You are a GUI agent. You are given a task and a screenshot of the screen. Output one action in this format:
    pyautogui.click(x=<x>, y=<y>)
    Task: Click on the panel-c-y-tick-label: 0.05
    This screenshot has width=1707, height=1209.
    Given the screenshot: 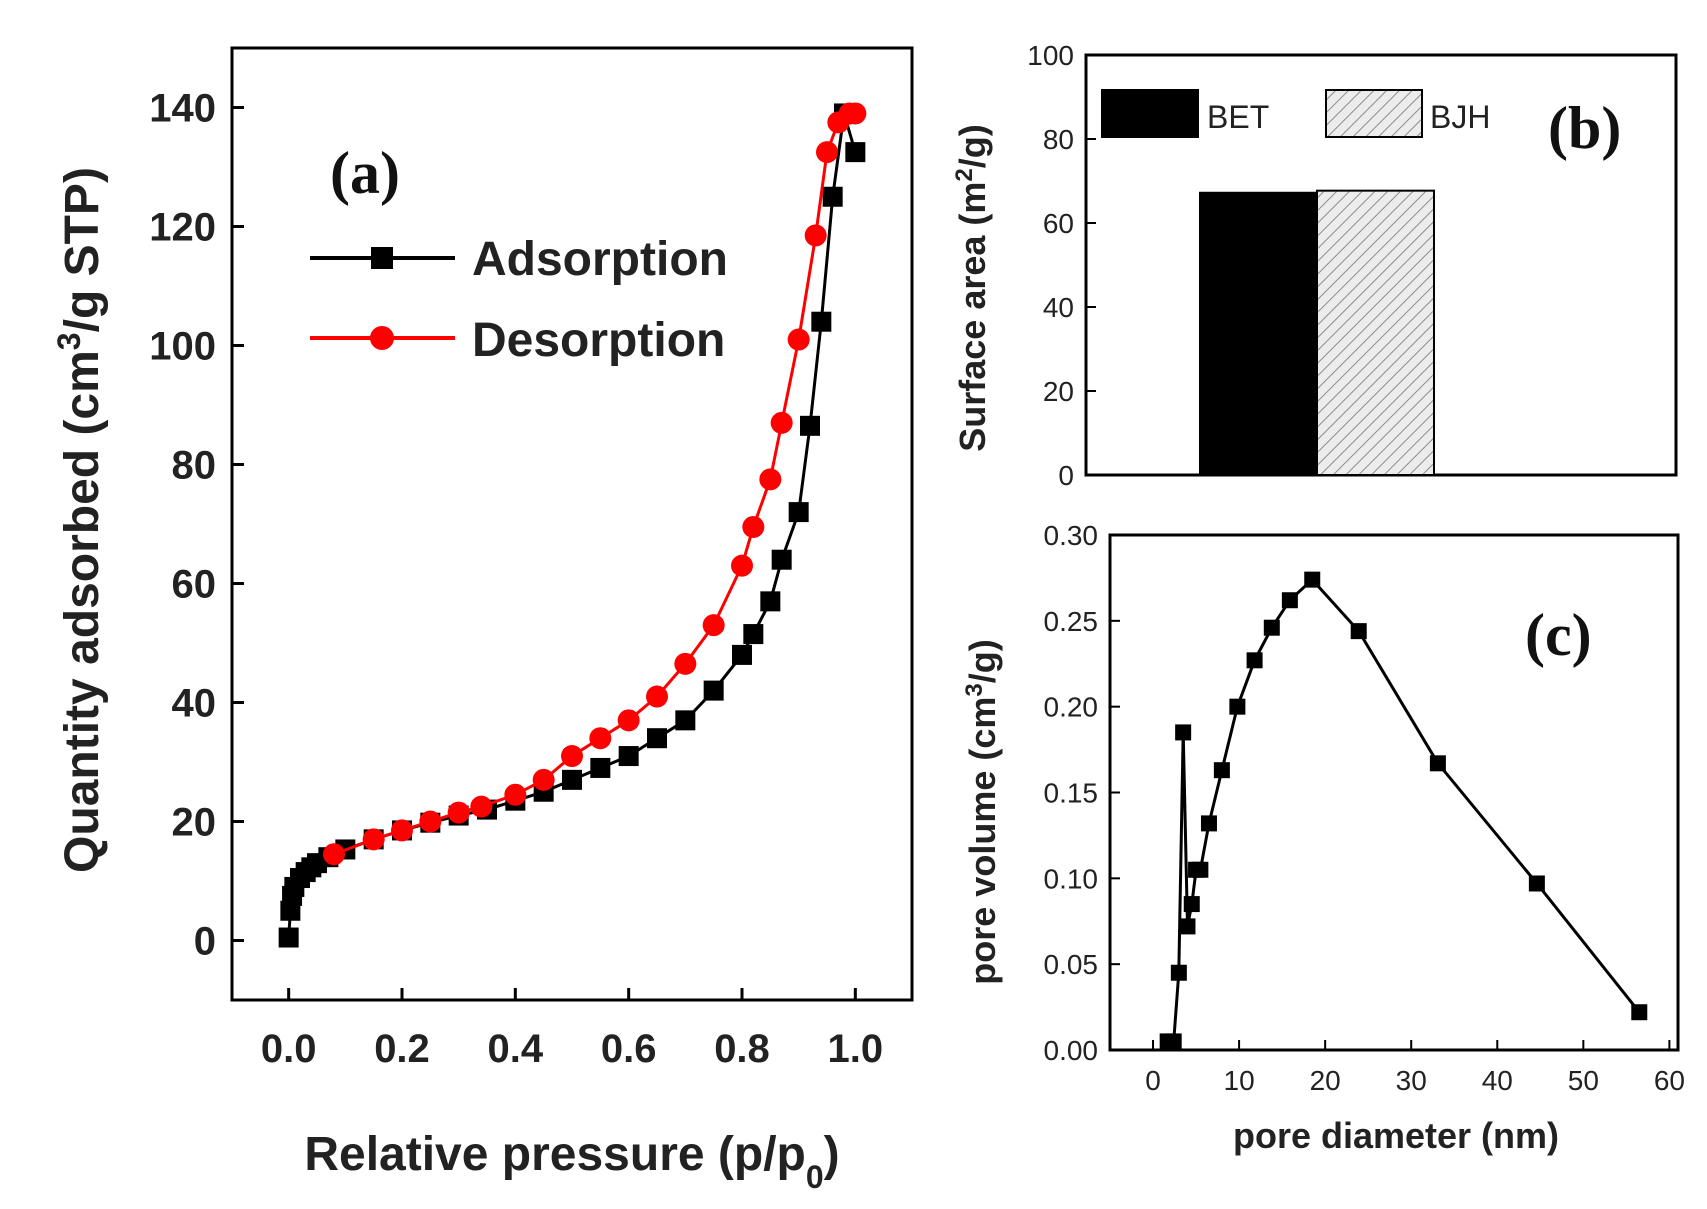 What is the action you would take?
    pyautogui.click(x=1071, y=964)
    